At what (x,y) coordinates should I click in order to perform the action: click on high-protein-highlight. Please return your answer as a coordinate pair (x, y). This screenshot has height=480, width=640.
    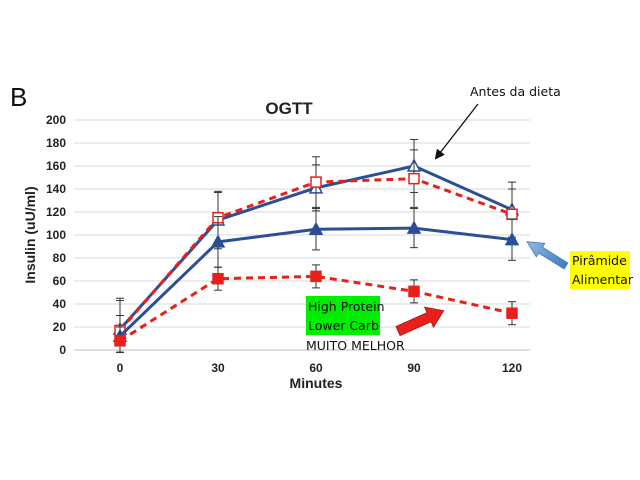
    Looking at the image, I should click on (343, 315).